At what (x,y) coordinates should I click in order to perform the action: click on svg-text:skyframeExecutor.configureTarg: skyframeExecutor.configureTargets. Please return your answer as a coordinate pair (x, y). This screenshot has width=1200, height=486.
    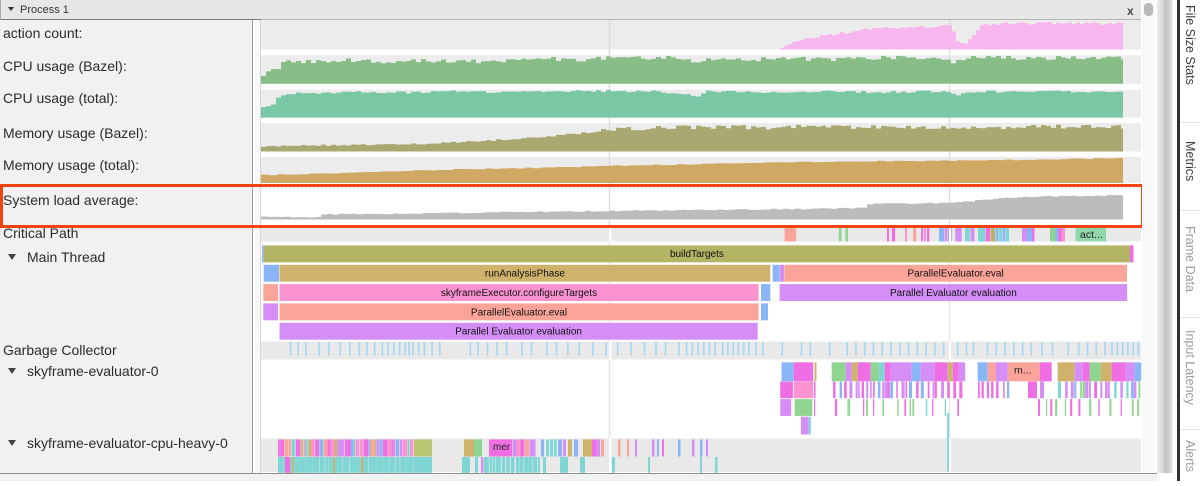
    Looking at the image, I should click on (519, 293).